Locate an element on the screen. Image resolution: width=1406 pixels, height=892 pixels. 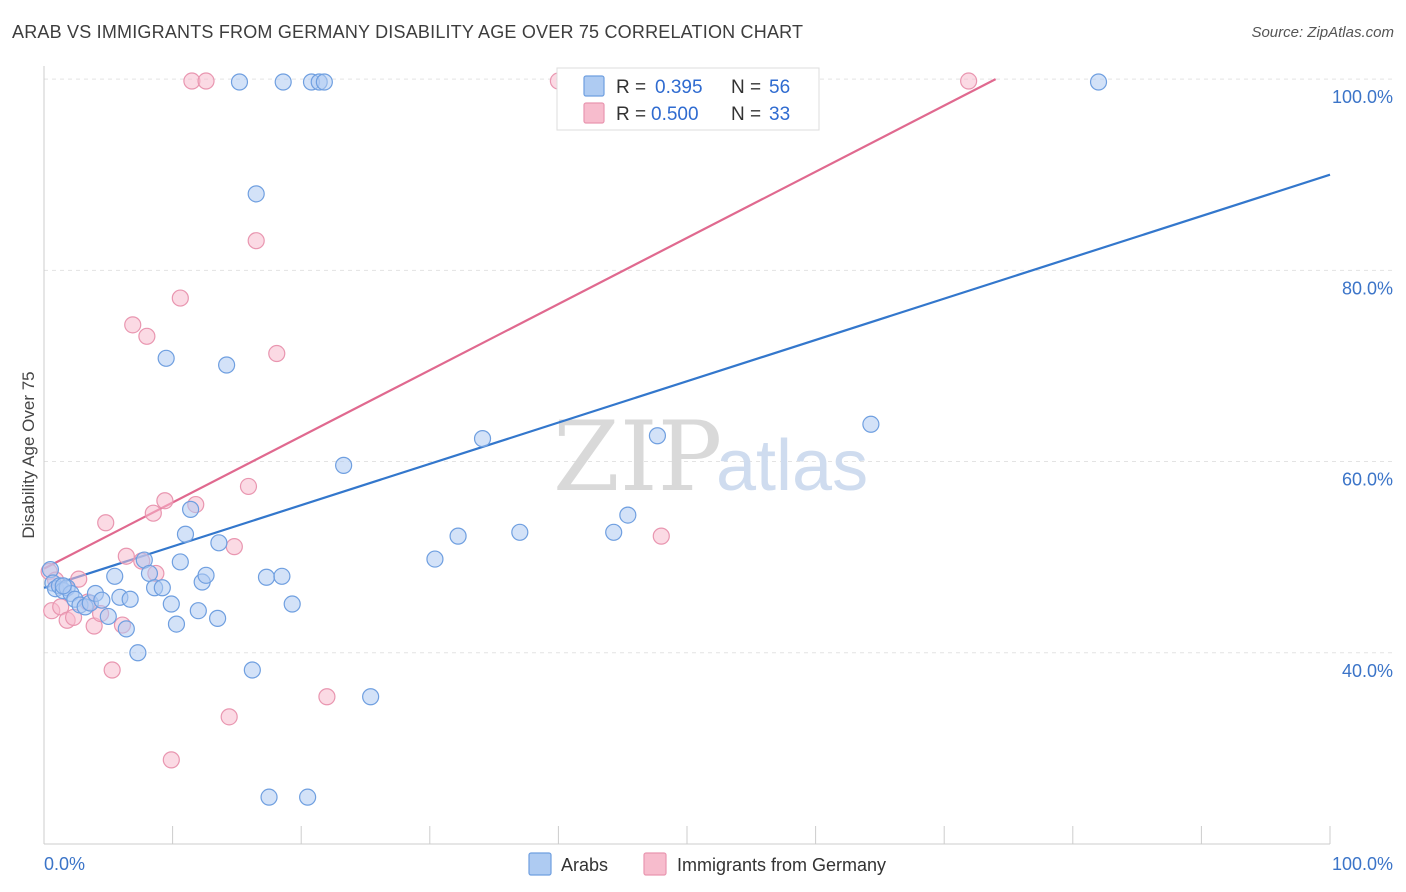
legend-swatch-germany is located at coordinates (594, 113).